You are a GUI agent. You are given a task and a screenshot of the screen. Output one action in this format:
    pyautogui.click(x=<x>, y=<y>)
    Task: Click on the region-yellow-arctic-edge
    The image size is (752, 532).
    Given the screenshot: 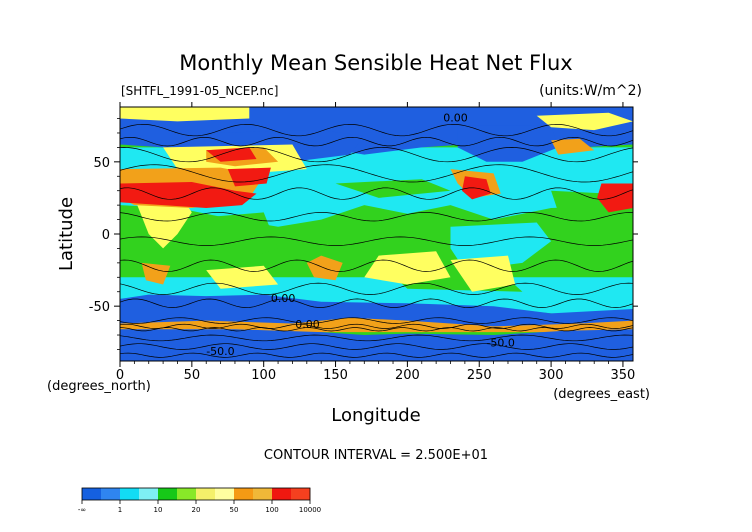 What is the action you would take?
    pyautogui.click(x=185, y=114)
    